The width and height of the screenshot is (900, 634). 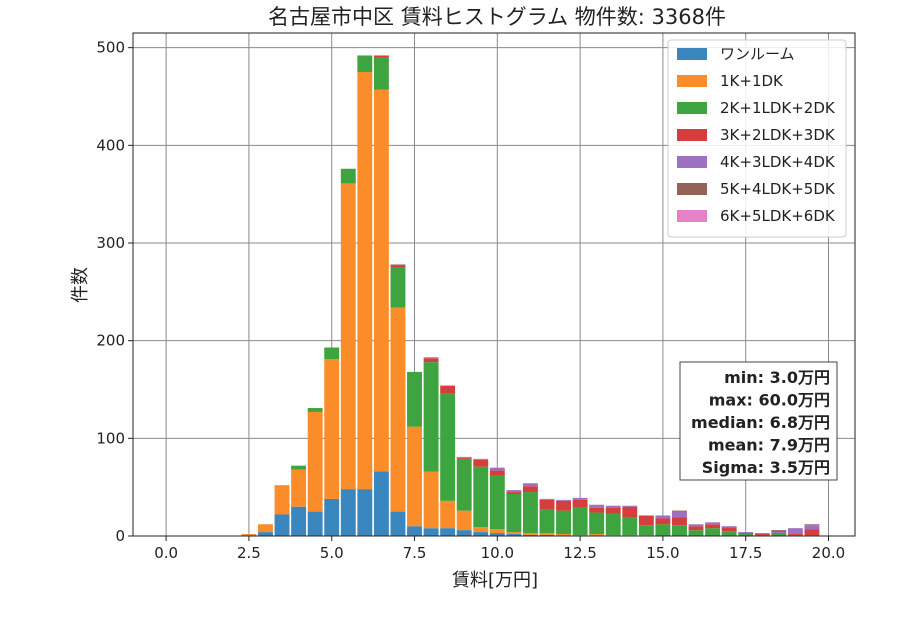 What do you see at coordinates (110, 48) in the screenshot?
I see `y-tick-label: 500` at bounding box center [110, 48].